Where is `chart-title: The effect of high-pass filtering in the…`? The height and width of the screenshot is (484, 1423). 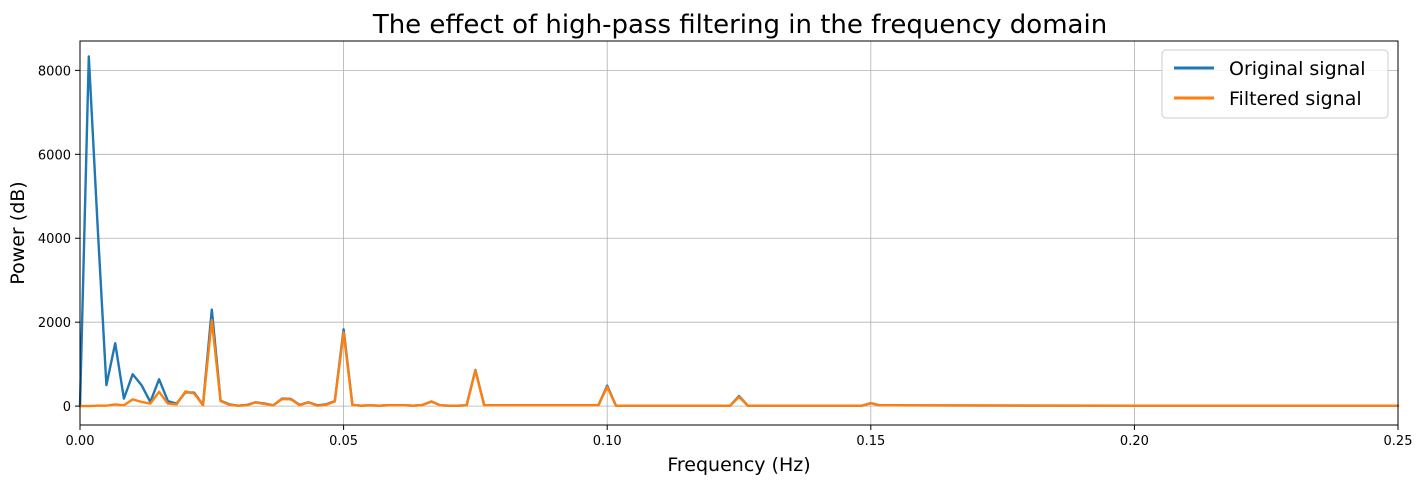 chart-title: The effect of high-pass filtering in the… is located at coordinates (739, 25).